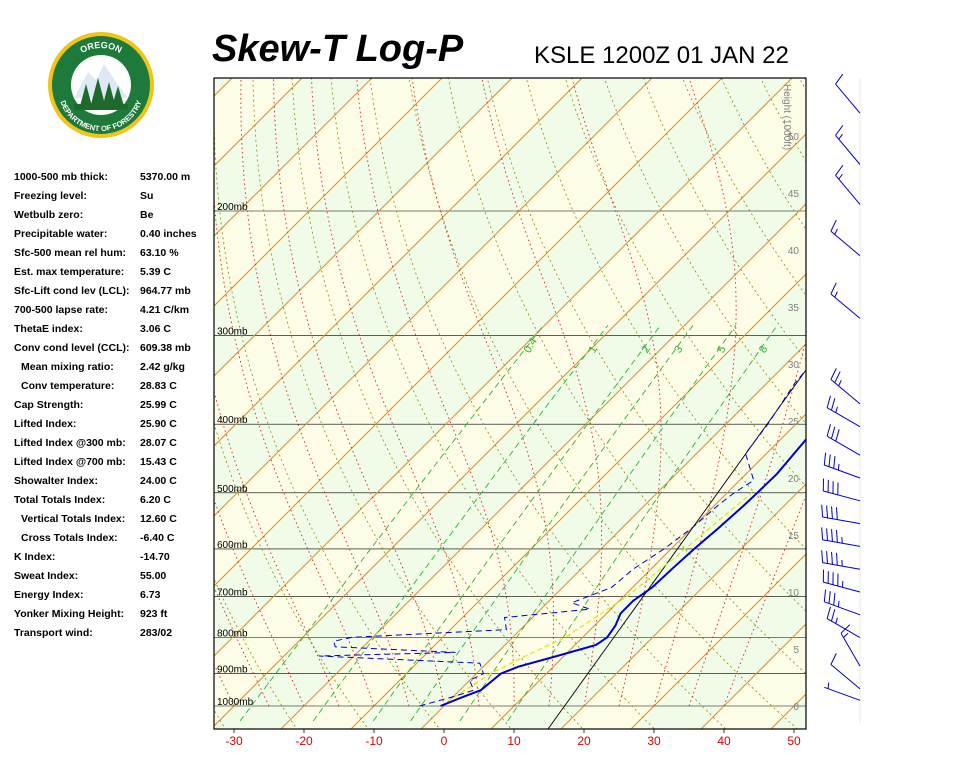 Image resolution: width=960 pixels, height=768 pixels. What do you see at coordinates (68, 386) in the screenshot?
I see `stat-label: Conv temperature:` at bounding box center [68, 386].